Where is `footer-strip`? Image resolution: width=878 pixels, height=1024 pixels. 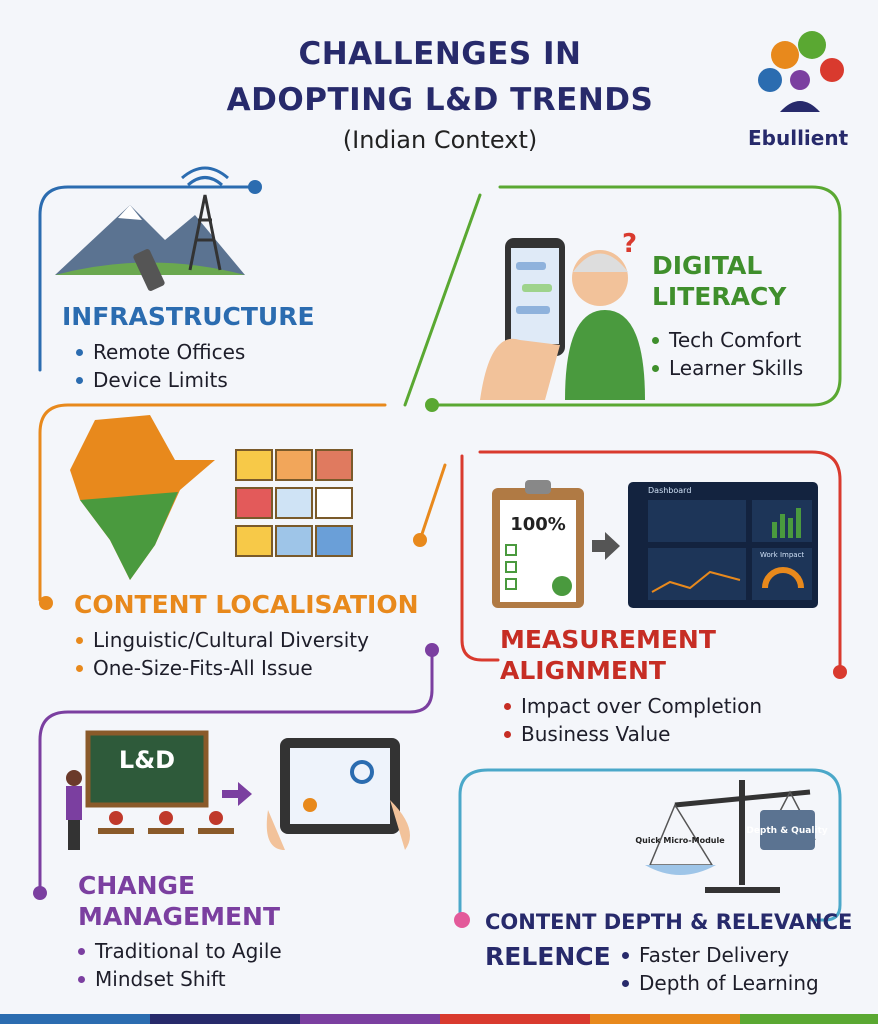 footer-strip is located at coordinates (439, 1019).